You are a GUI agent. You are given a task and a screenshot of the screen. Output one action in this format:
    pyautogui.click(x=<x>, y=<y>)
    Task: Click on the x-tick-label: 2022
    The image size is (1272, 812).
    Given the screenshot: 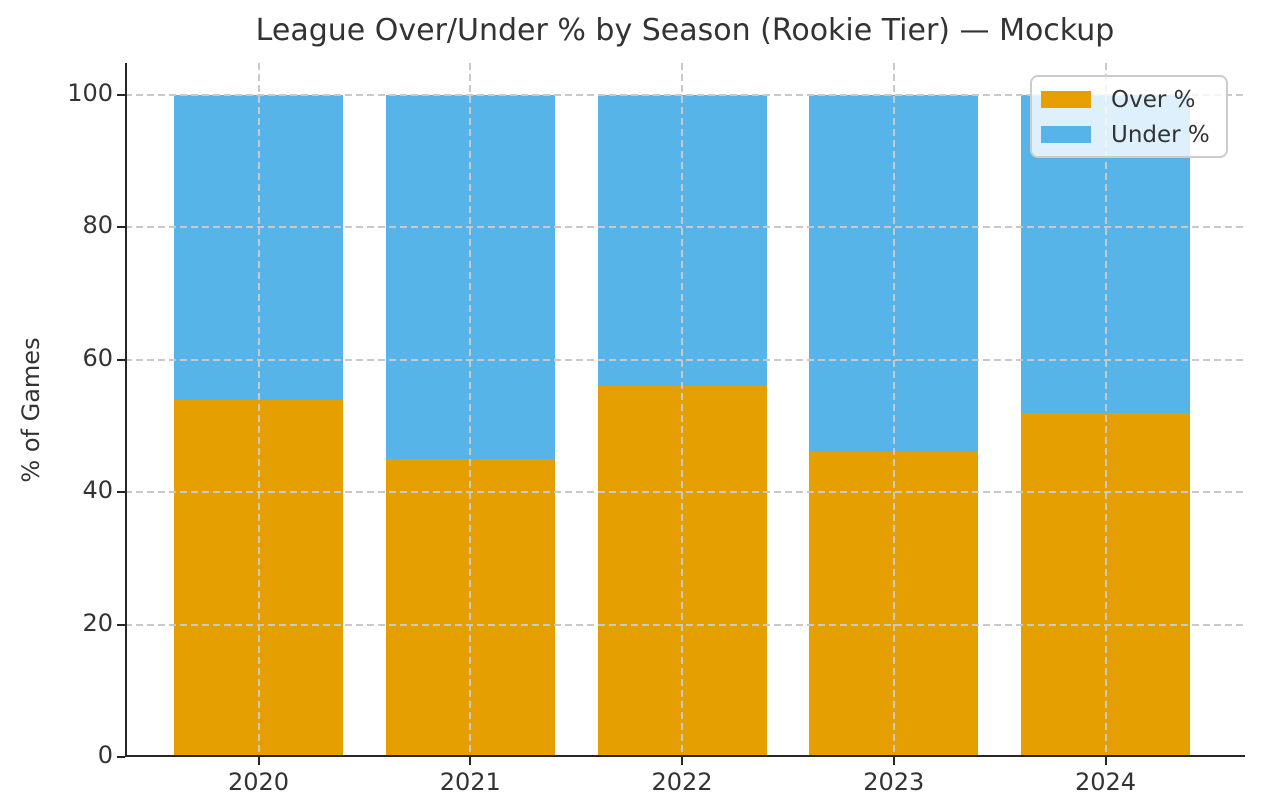 What is the action you would take?
    pyautogui.click(x=682, y=782)
    